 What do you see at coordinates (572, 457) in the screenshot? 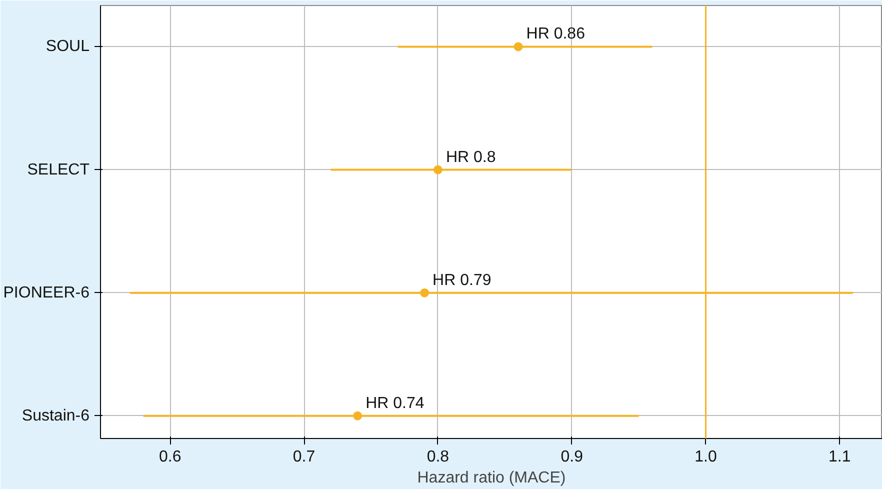
I see `x-tick-label: 0.9` at bounding box center [572, 457].